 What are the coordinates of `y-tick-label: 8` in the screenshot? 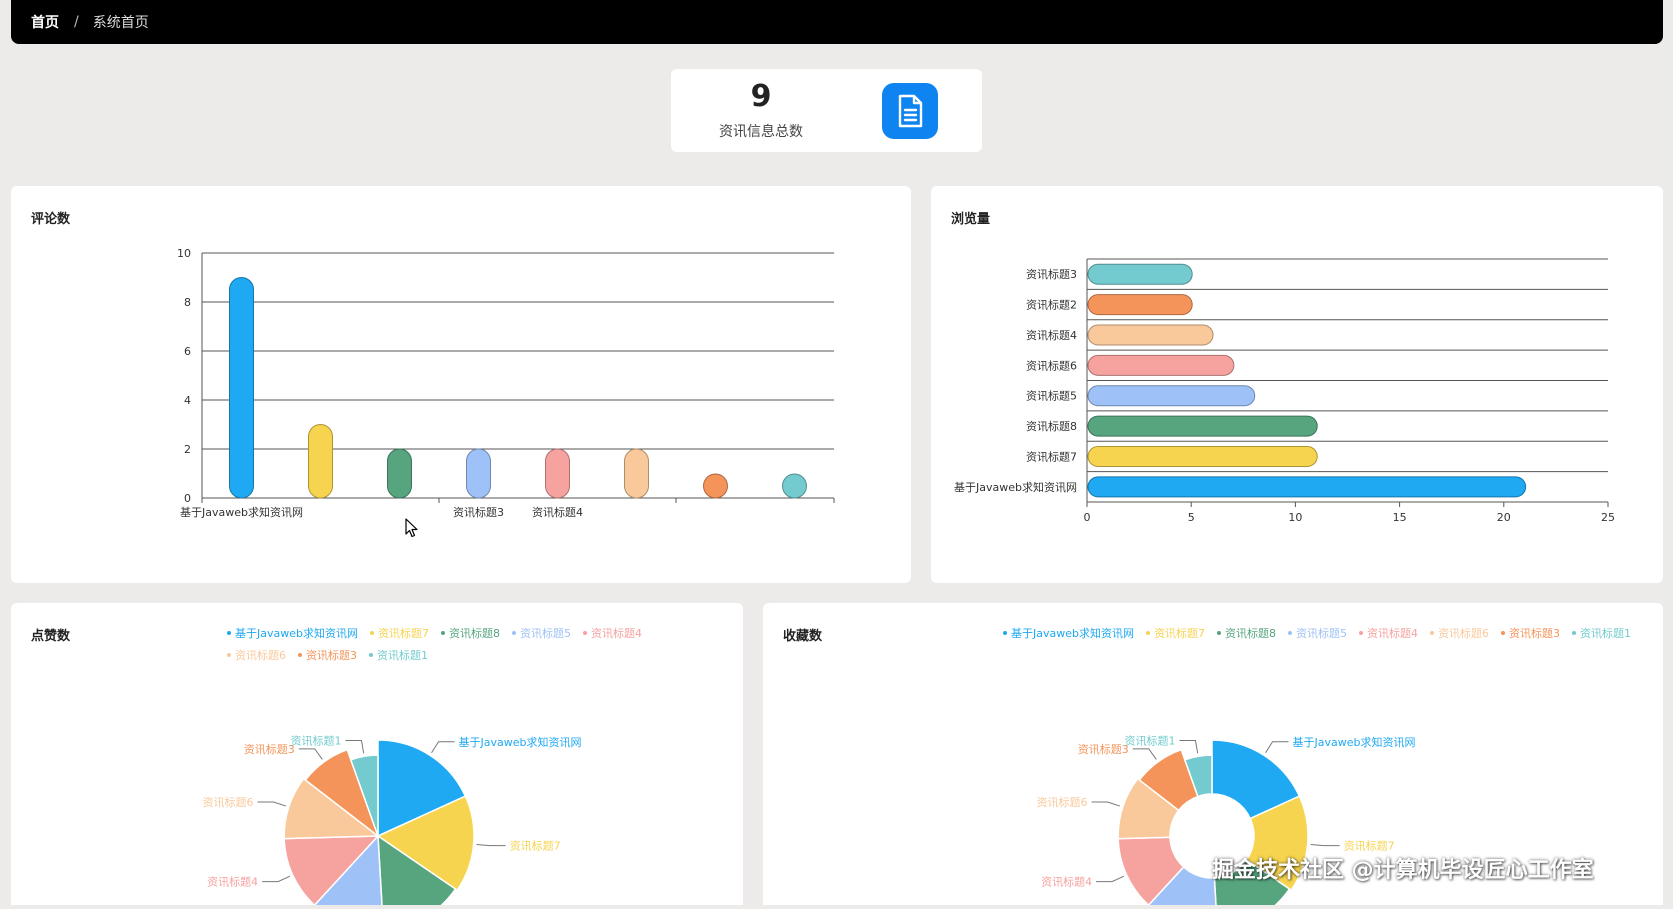 It's located at (187, 302).